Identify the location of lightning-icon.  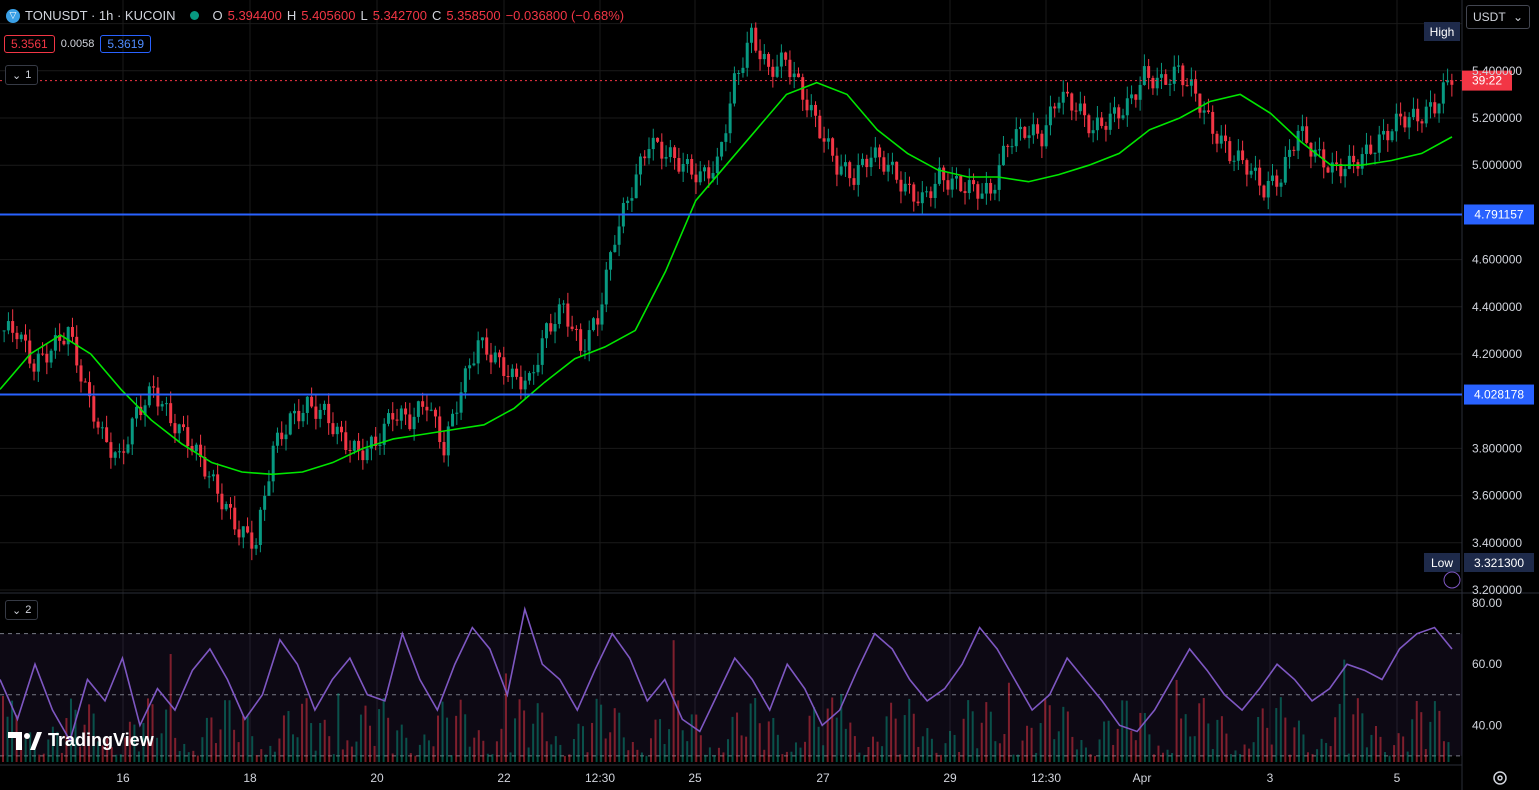
(1452, 580).